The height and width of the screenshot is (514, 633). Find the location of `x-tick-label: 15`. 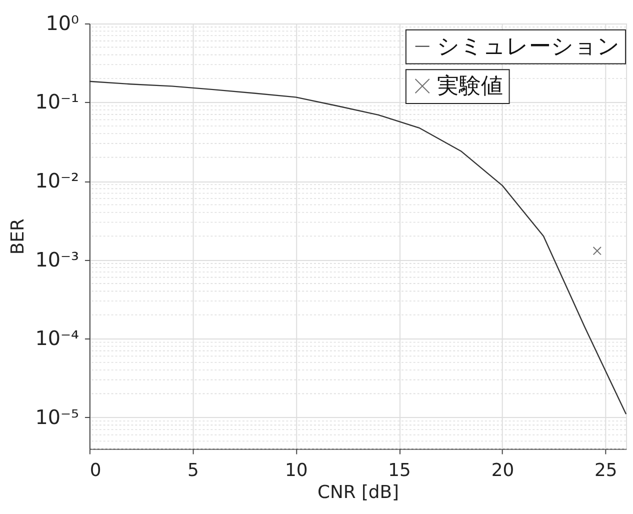

x-tick-label: 15 is located at coordinates (399, 471).